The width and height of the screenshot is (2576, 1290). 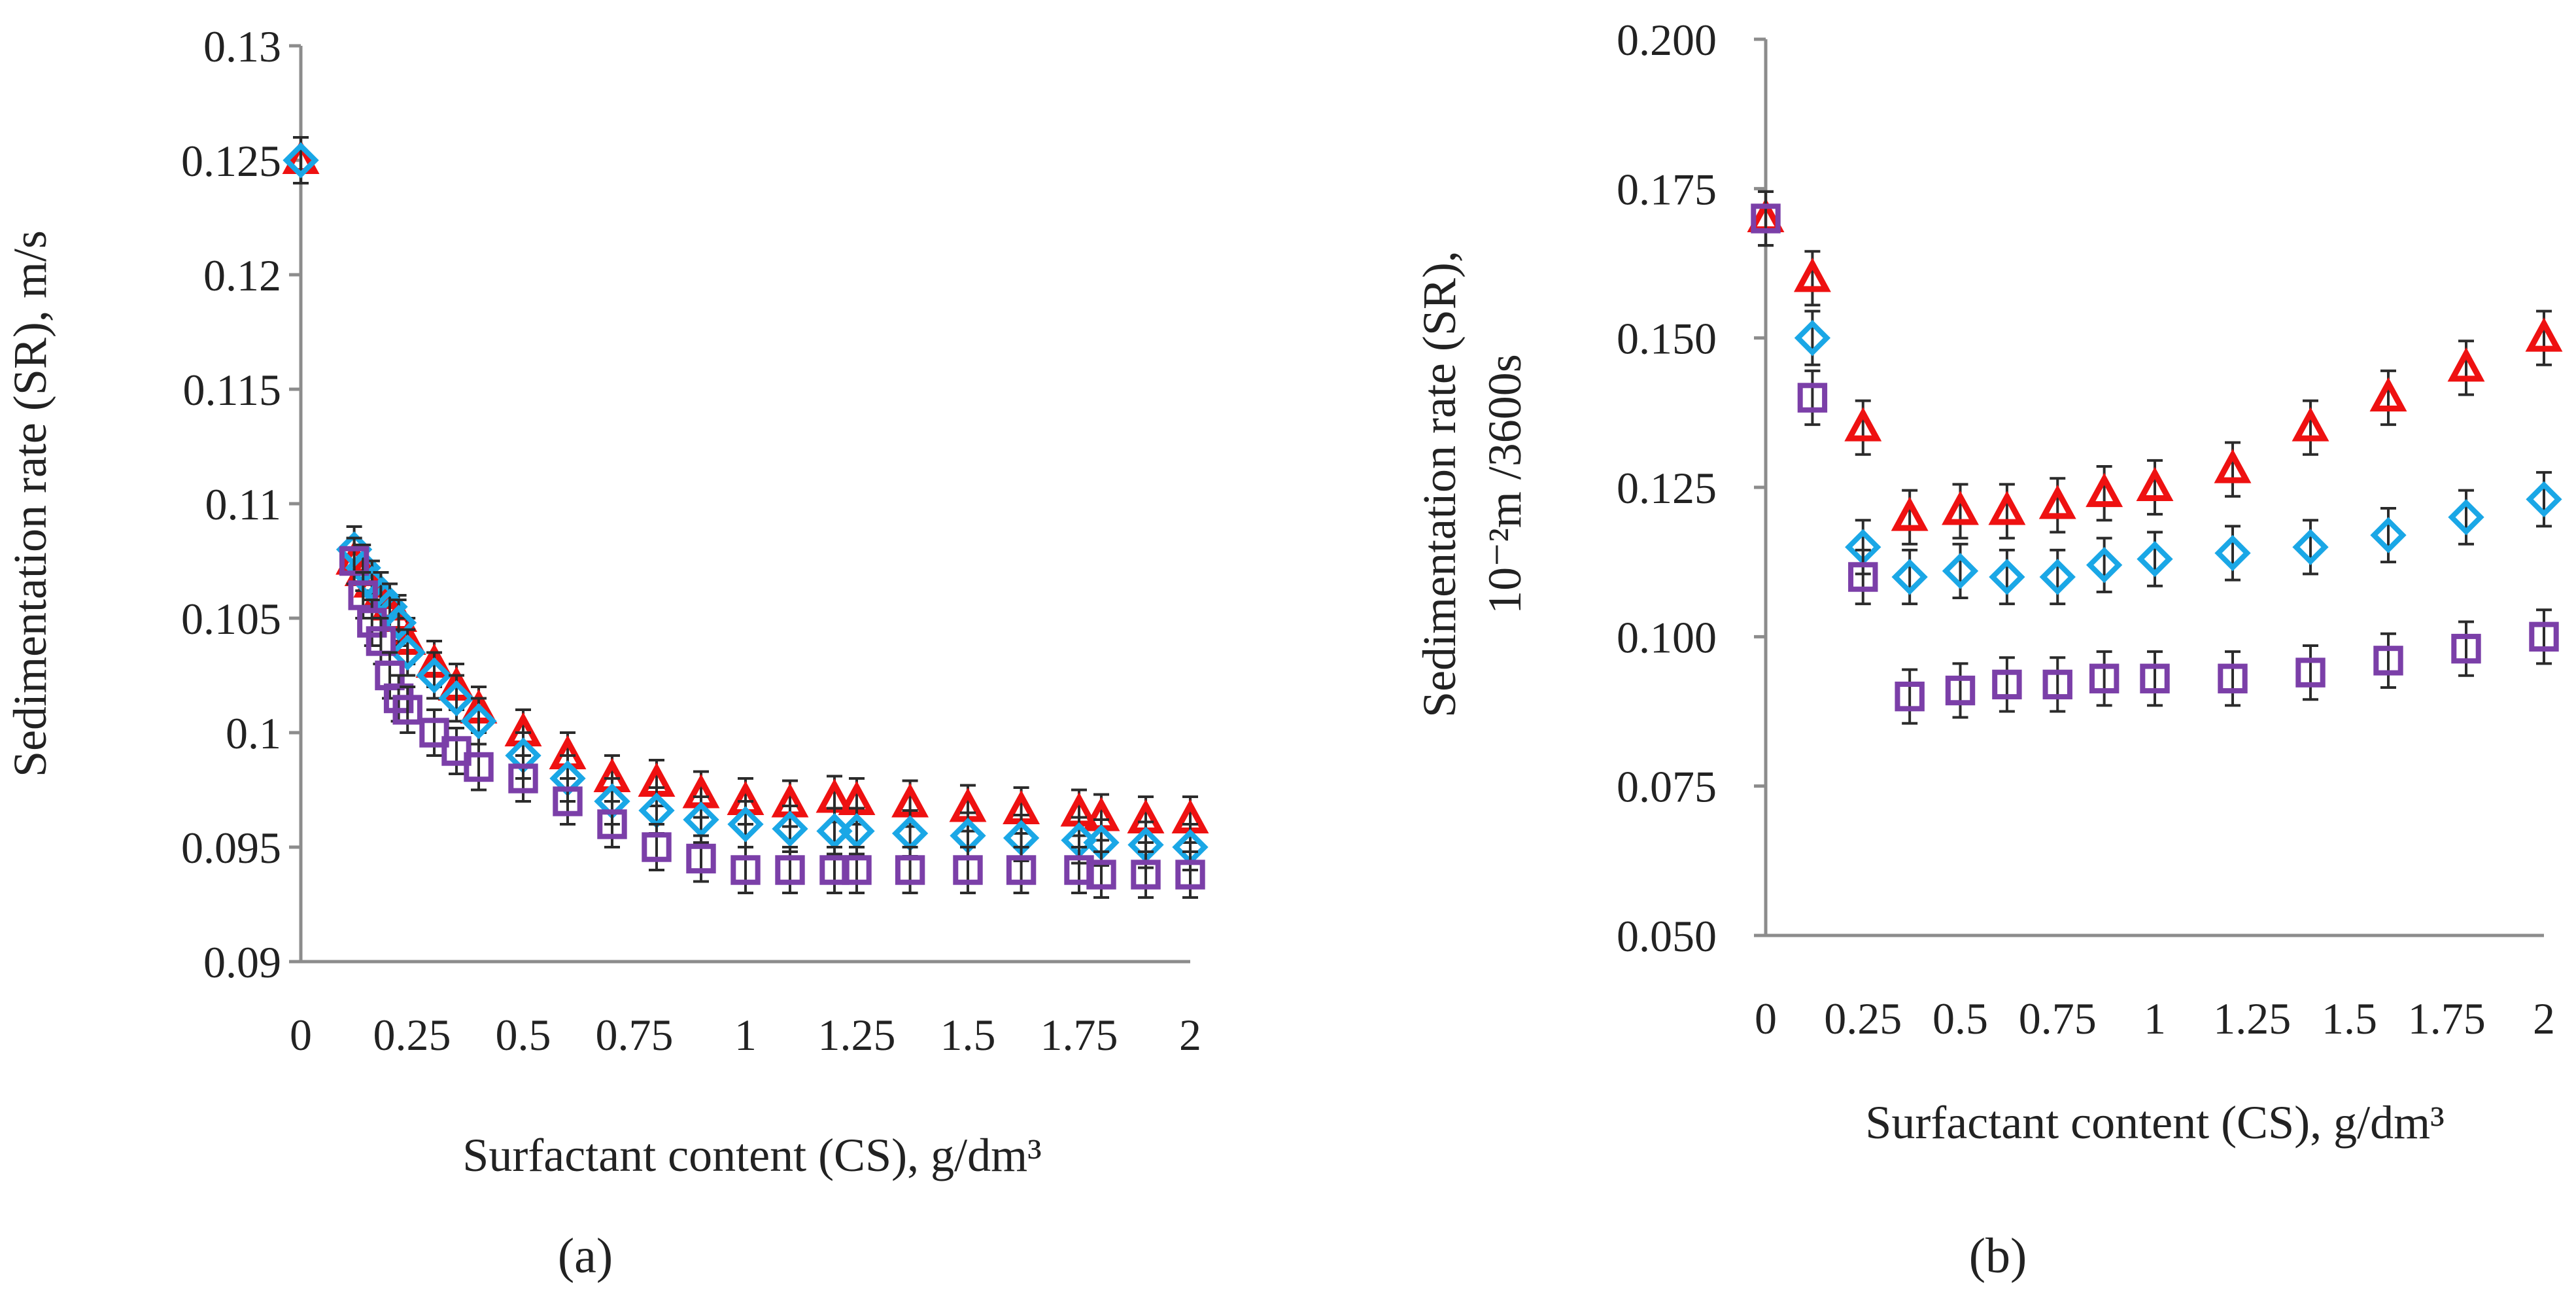 I want to click on x-tick-label: 2, so click(x=2544, y=1018).